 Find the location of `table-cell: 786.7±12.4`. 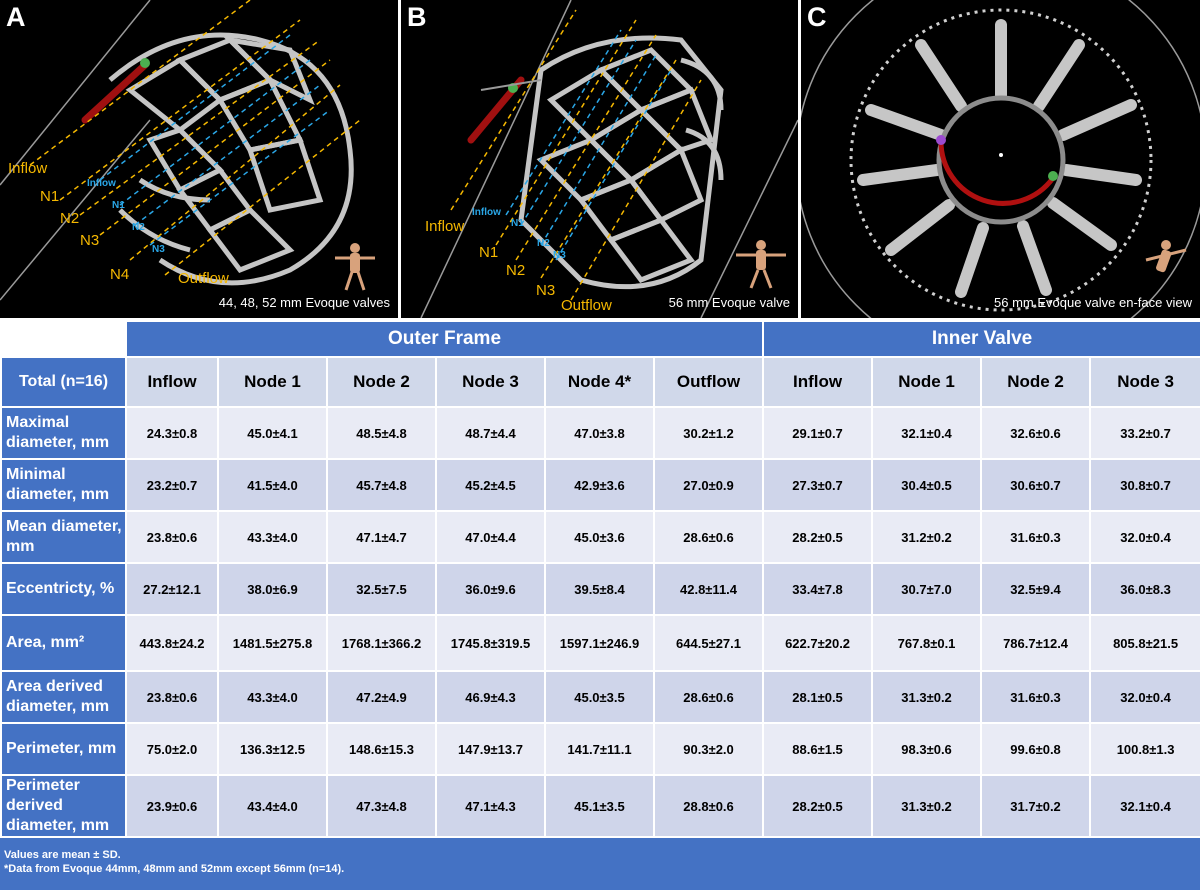

table-cell: 786.7±12.4 is located at coordinates (1036, 643).